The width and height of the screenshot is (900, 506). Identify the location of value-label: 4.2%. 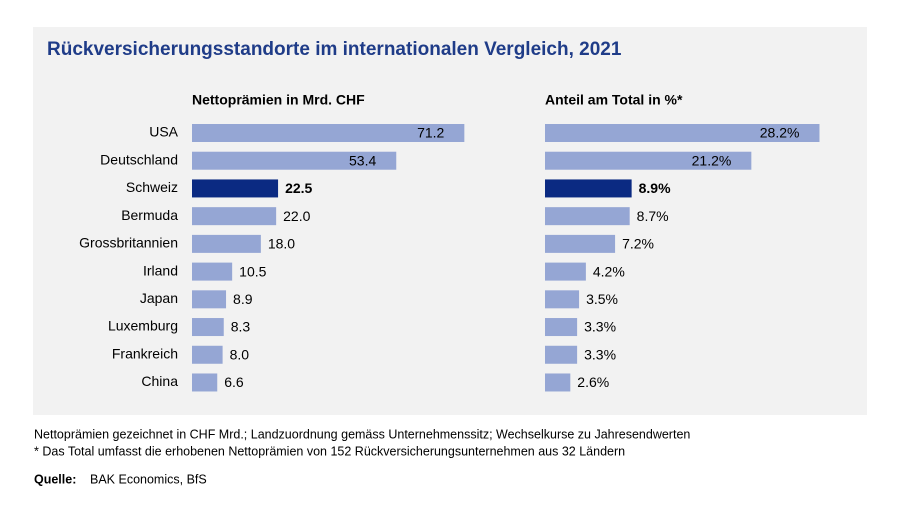
(609, 271).